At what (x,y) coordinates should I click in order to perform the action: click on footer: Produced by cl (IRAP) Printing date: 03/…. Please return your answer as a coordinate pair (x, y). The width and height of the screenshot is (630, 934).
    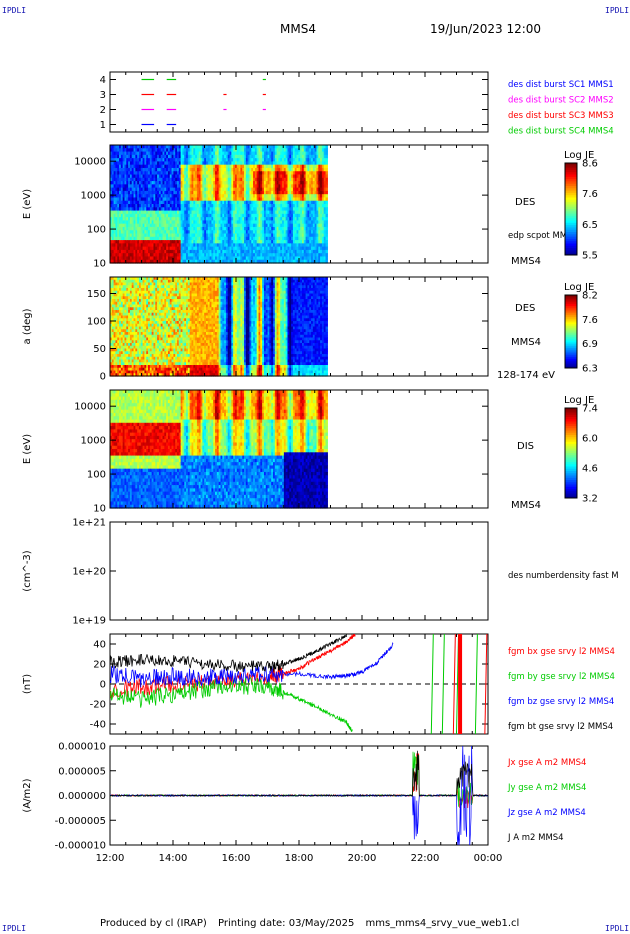
    Looking at the image, I should click on (313, 923).